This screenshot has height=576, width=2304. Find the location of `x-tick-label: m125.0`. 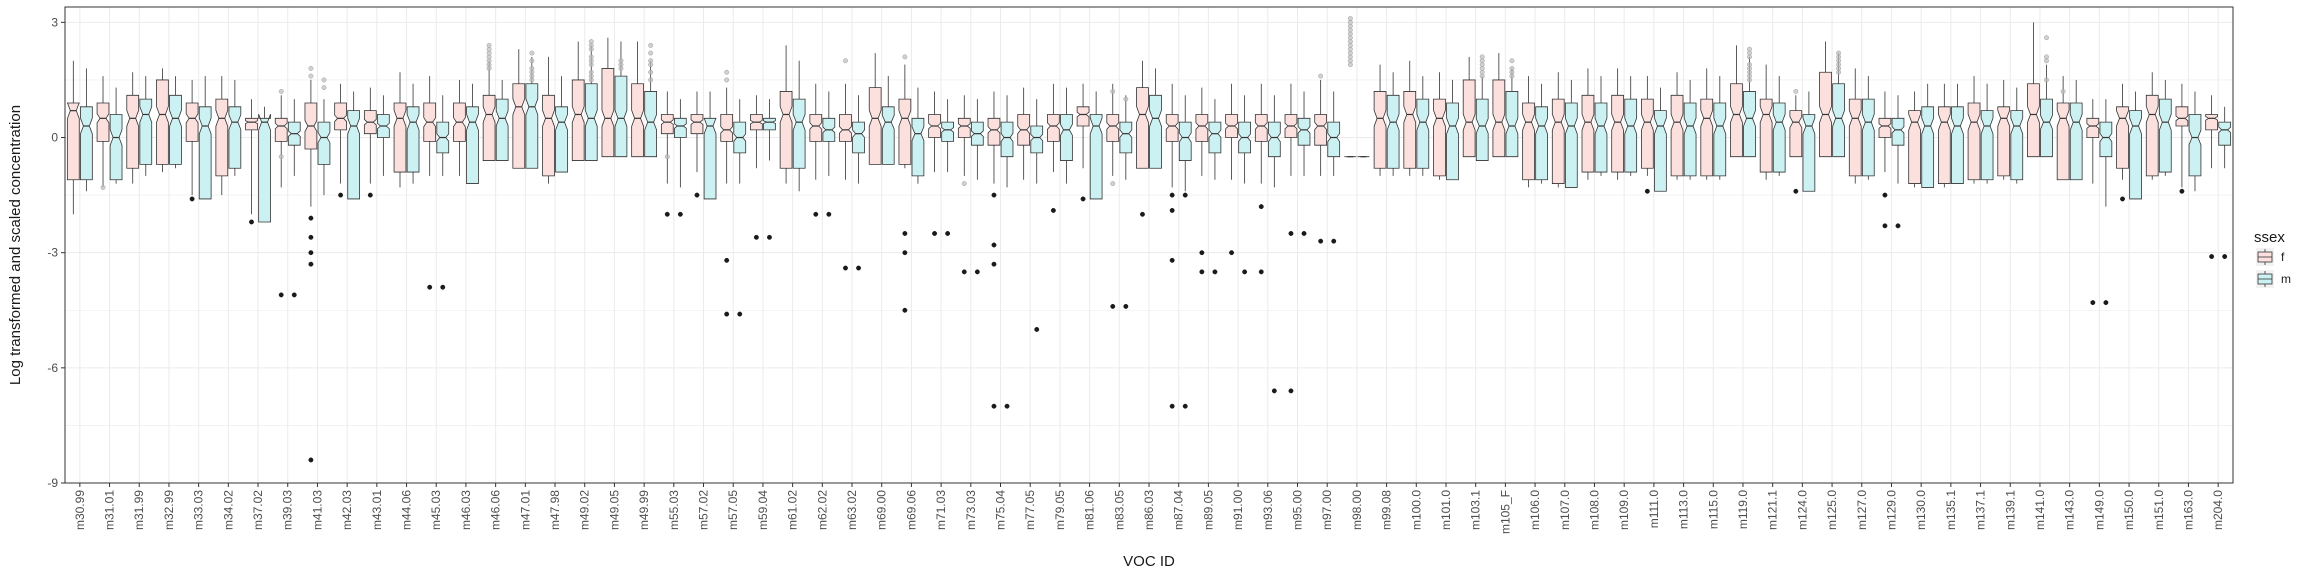

x-tick-label: m125.0 is located at coordinates (1832, 510).